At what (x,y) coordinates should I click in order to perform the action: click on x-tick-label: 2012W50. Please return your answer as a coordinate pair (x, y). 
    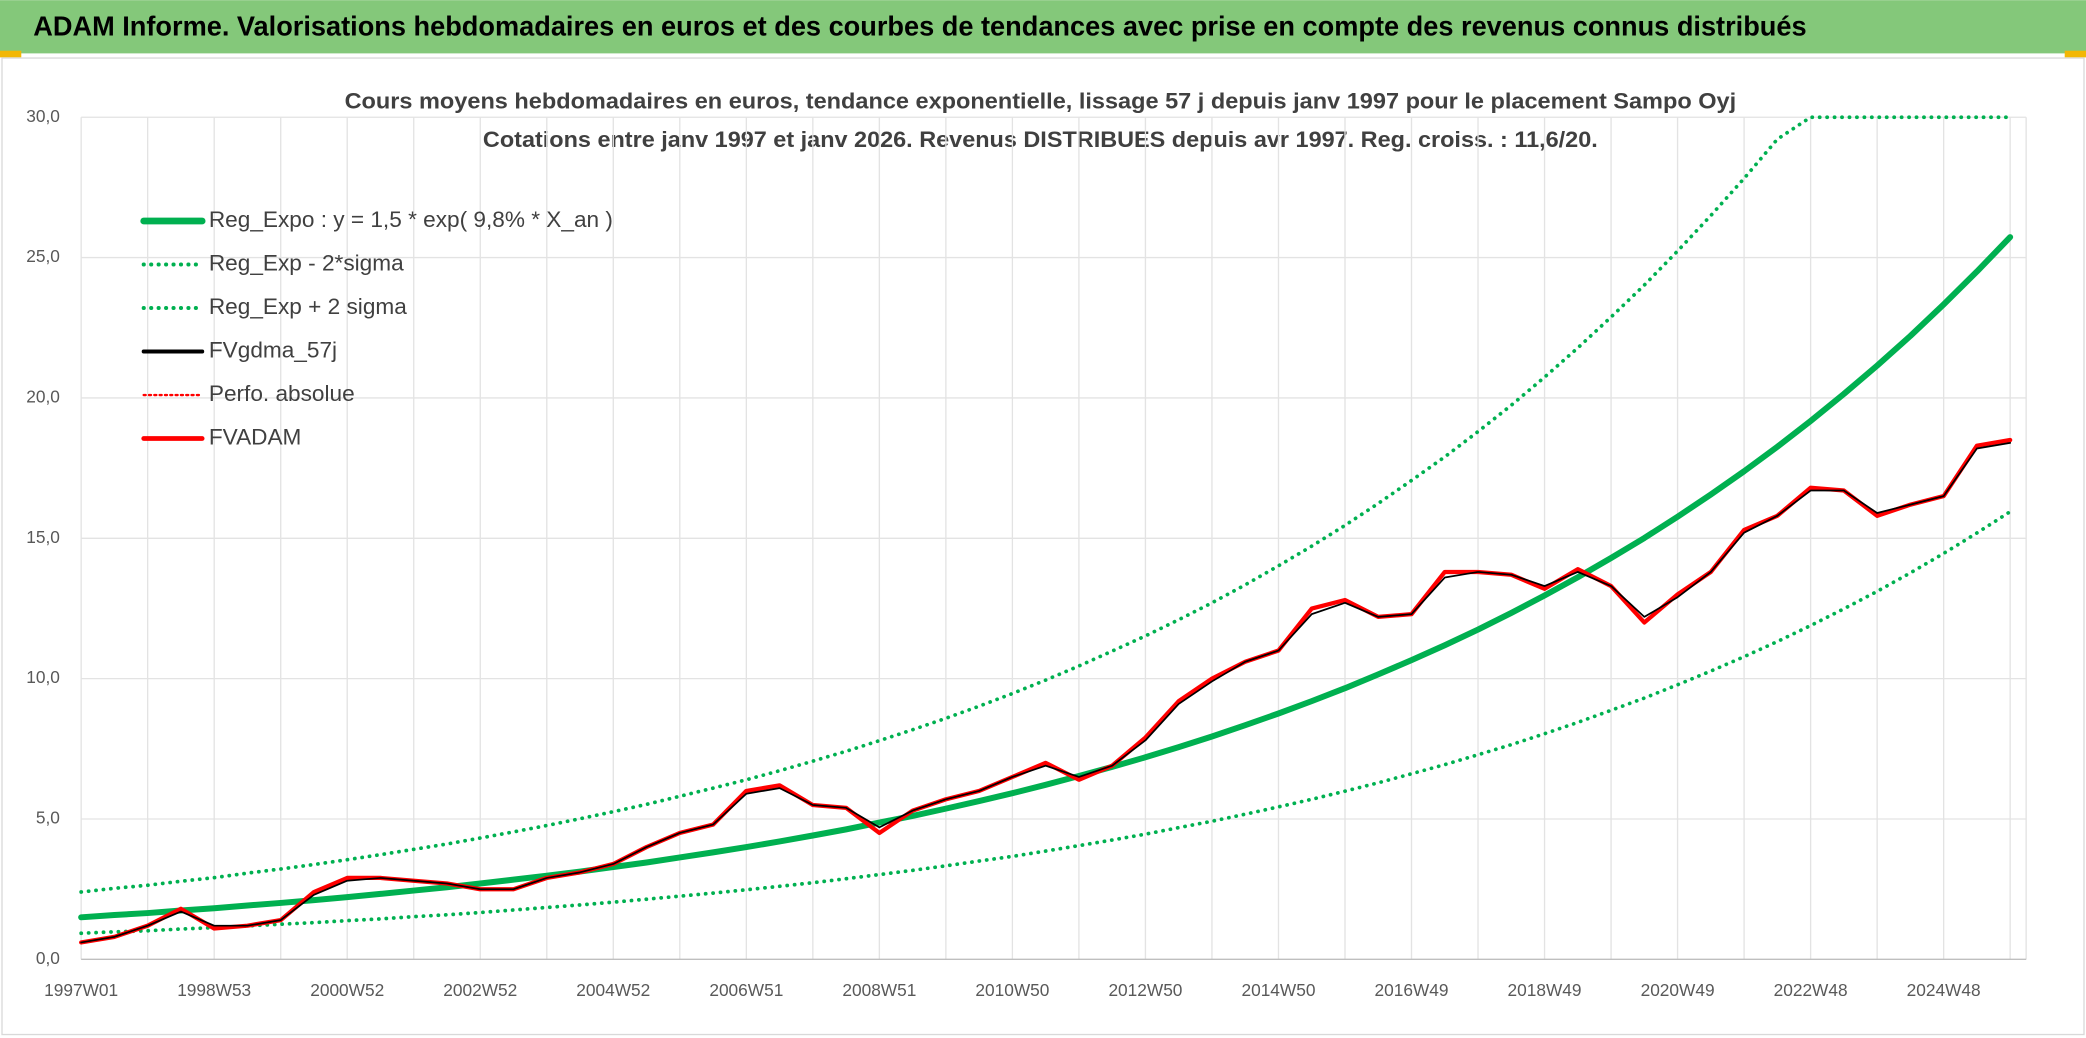
    Looking at the image, I should click on (1145, 990).